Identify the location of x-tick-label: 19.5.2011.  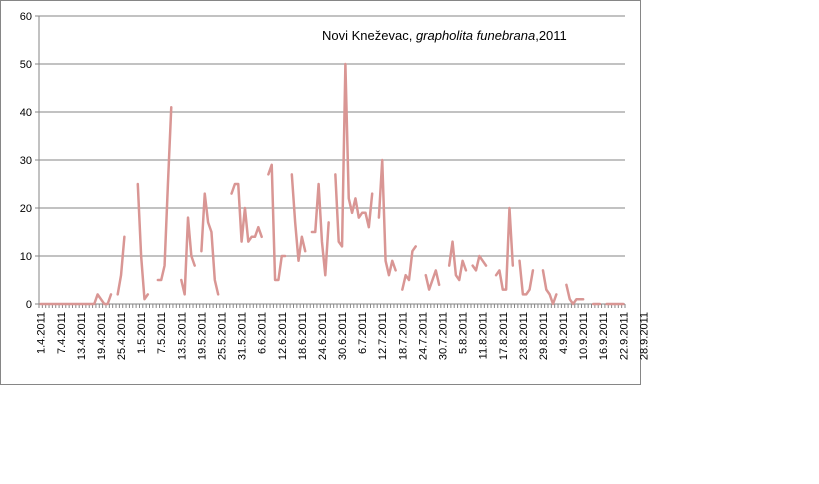
(202, 336).